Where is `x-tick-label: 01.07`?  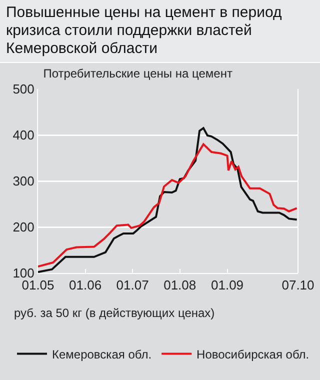 x-tick-label: 01.07 is located at coordinates (132, 285).